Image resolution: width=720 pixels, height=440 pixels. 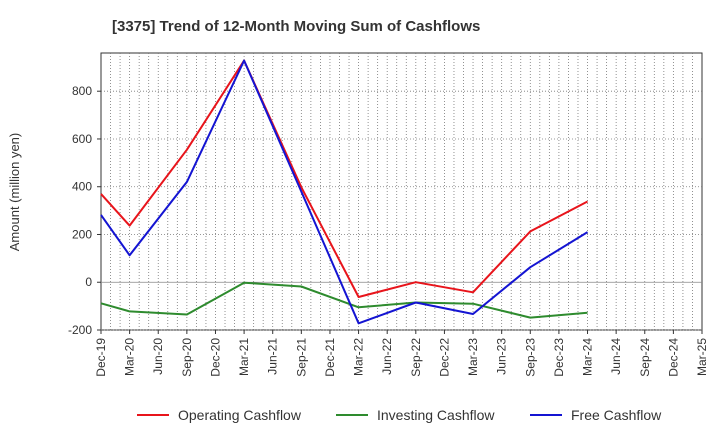 What do you see at coordinates (673, 357) in the screenshot?
I see `x-tick-label: Dec-24` at bounding box center [673, 357].